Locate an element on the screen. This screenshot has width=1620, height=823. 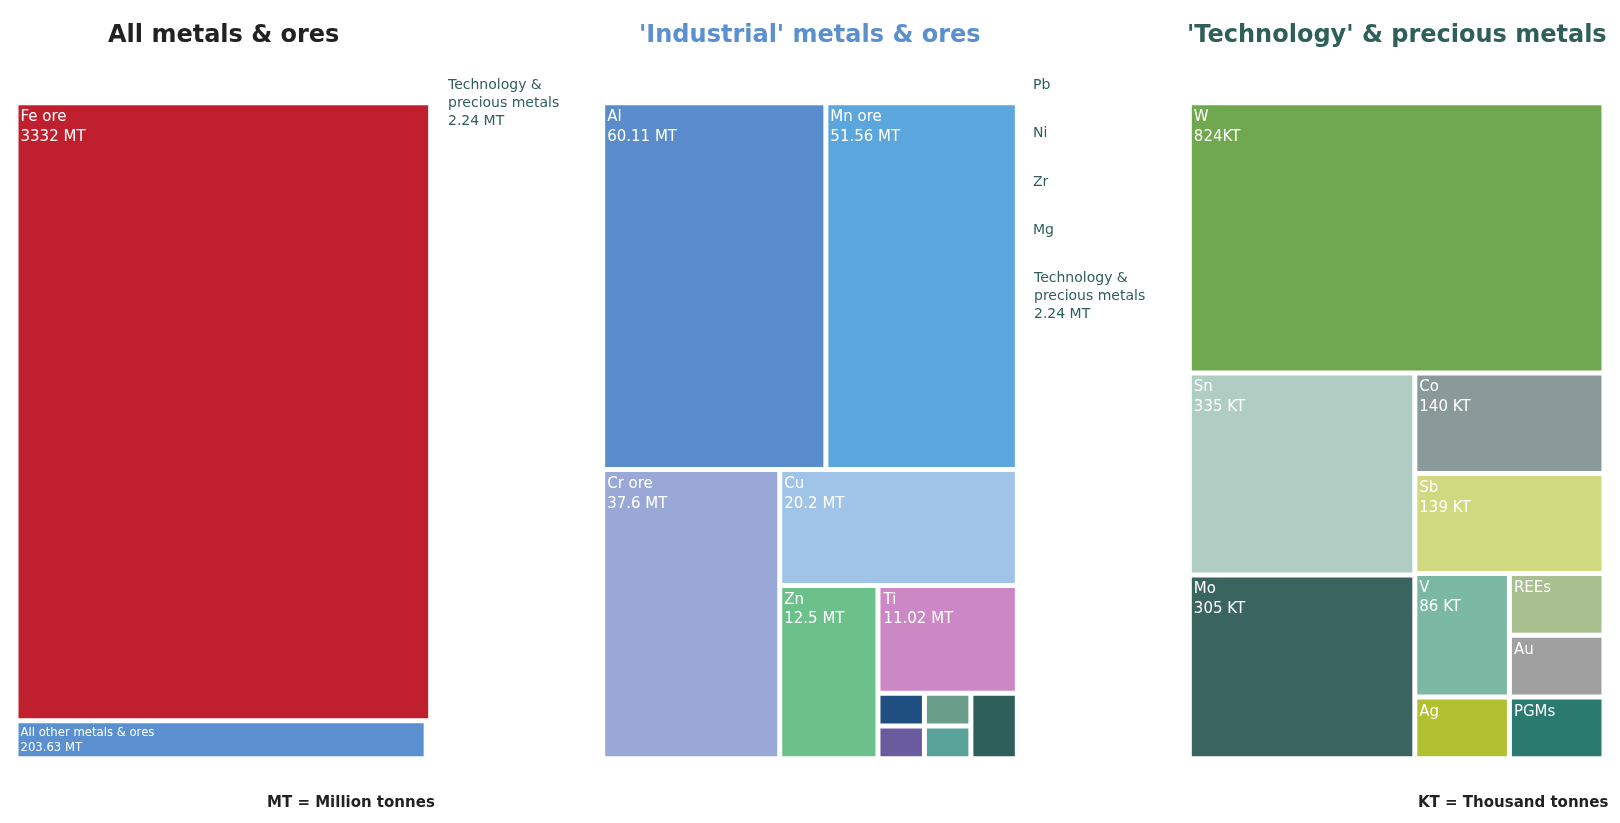
data-label: 20.2 MT is located at coordinates (815, 502).